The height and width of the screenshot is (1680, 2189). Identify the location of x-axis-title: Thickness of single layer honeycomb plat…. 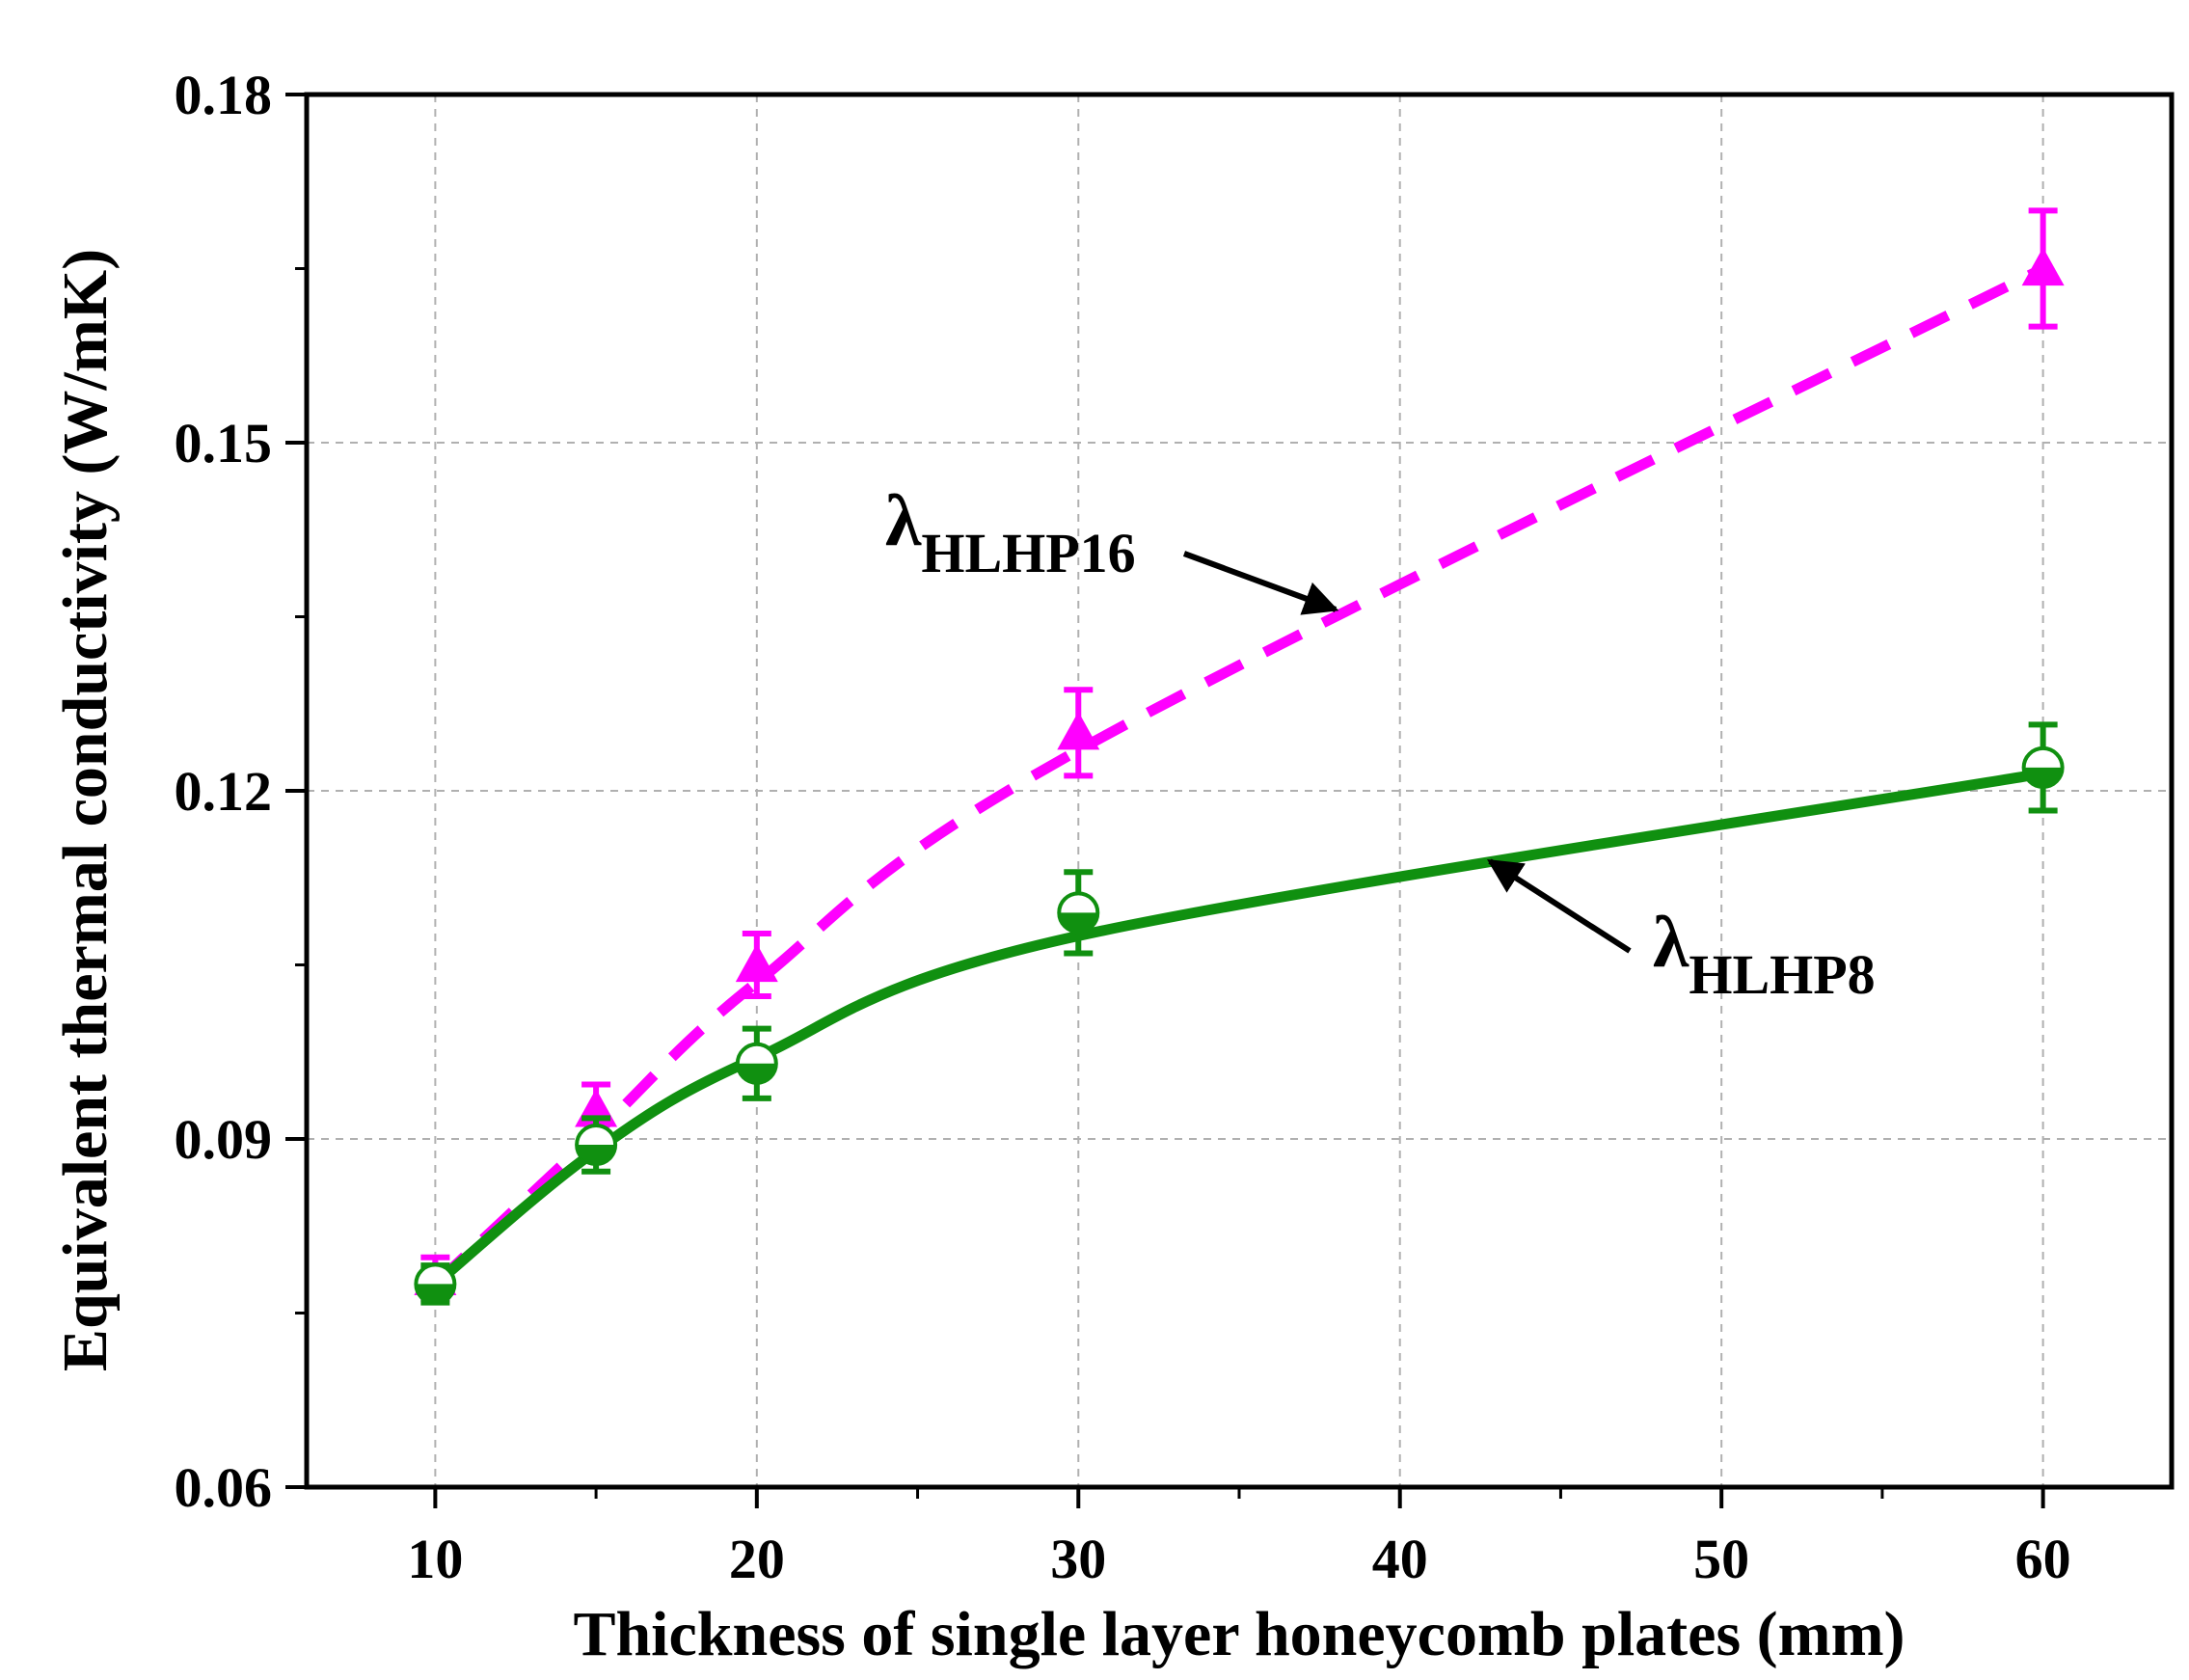
(1239, 1634).